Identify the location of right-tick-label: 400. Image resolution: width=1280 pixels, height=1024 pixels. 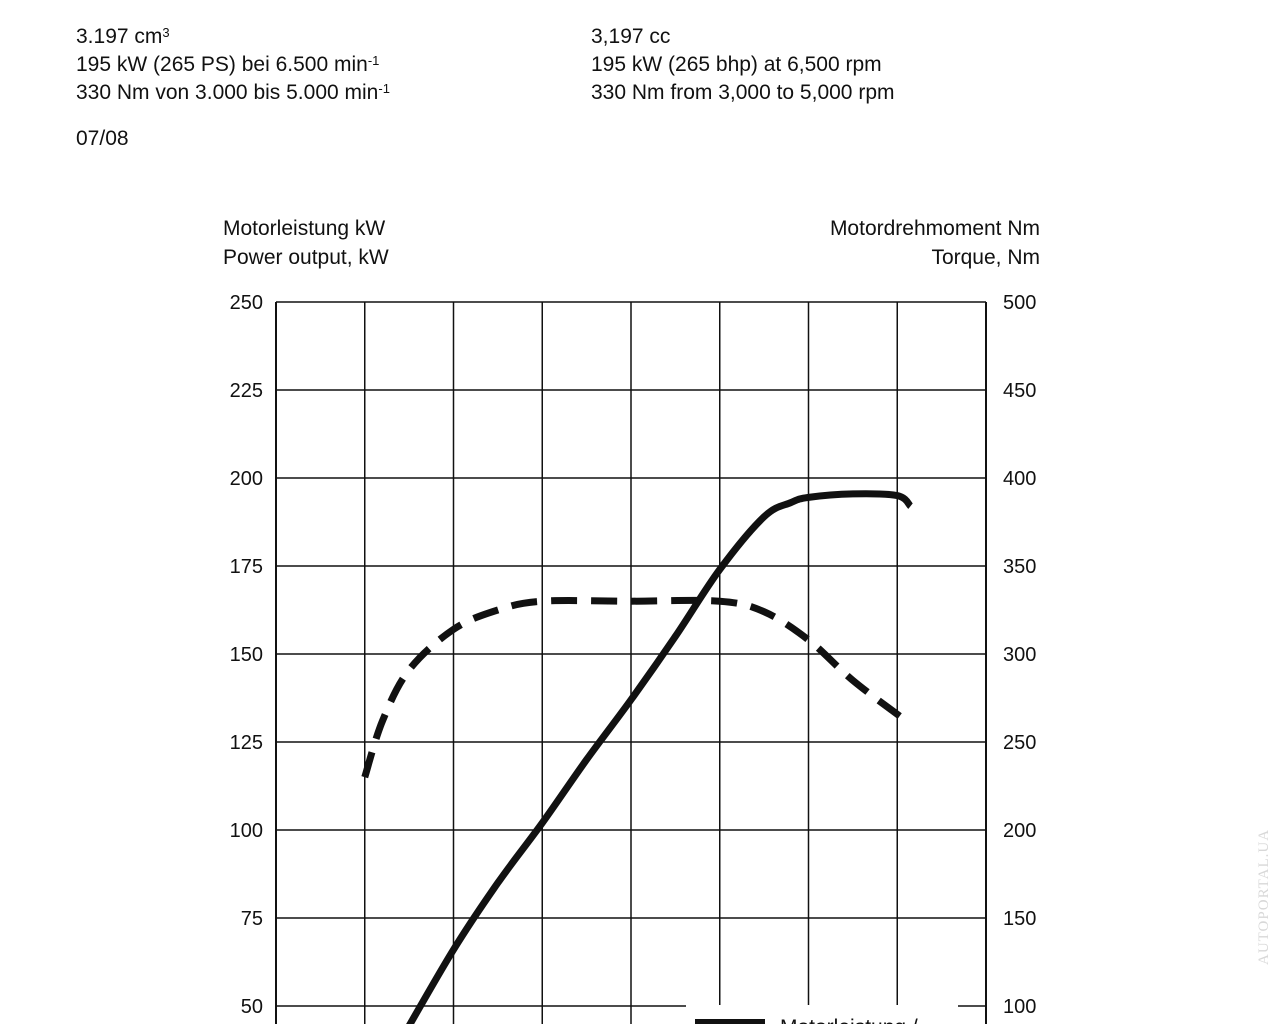
(1019, 479).